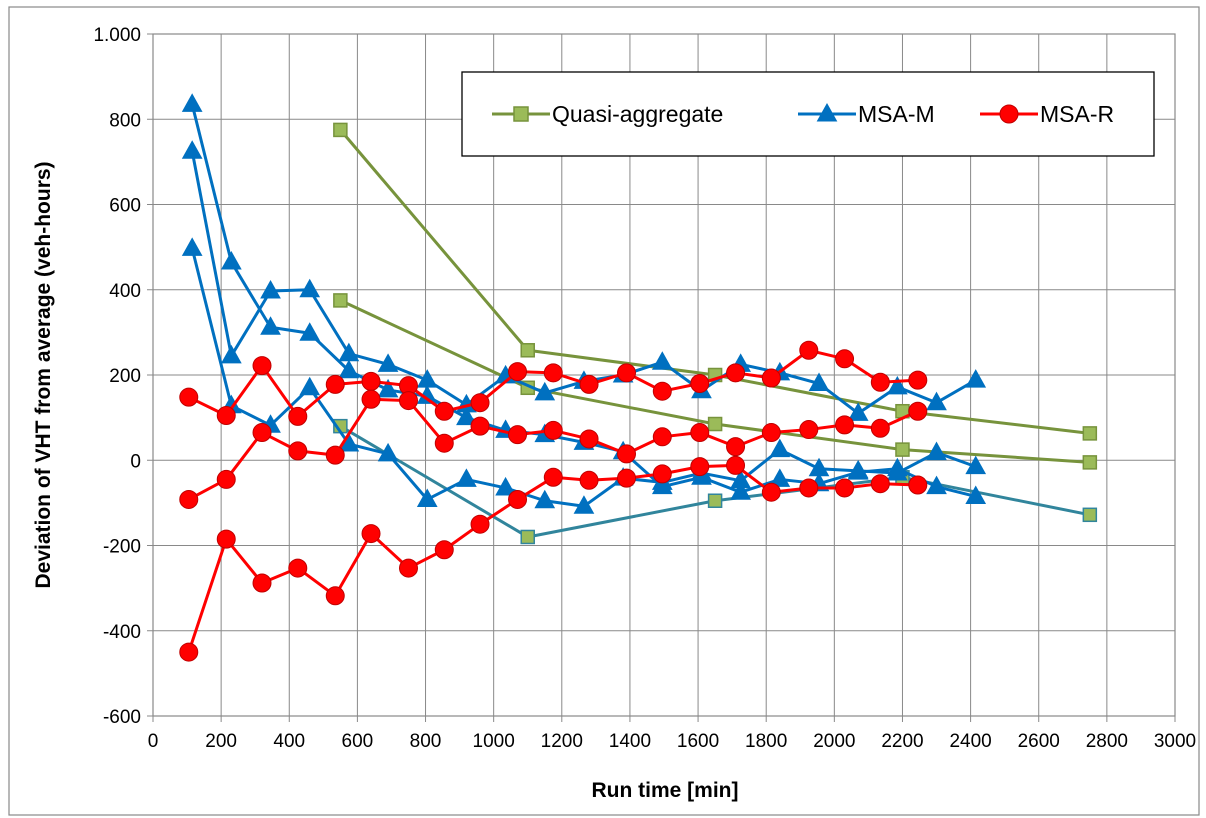 This screenshot has width=1206, height=818. What do you see at coordinates (521, 114) in the screenshot?
I see `legend-marker-square` at bounding box center [521, 114].